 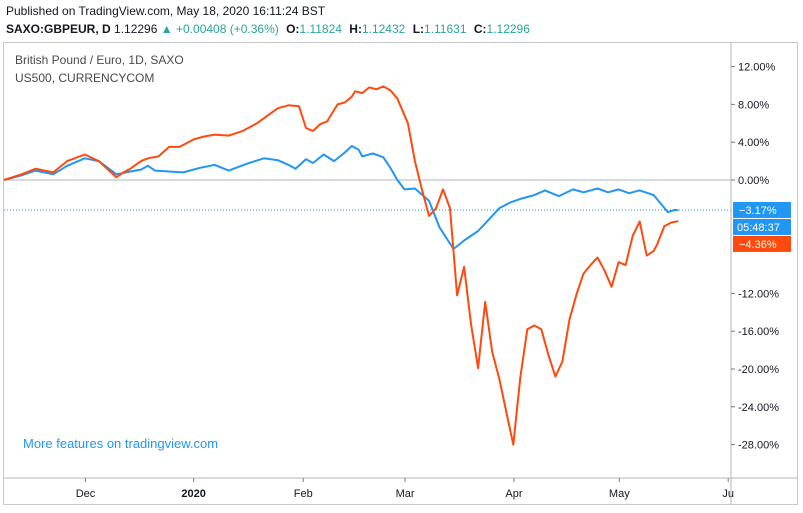 I want to click on change-up-icon: ▲, so click(x=166, y=29).